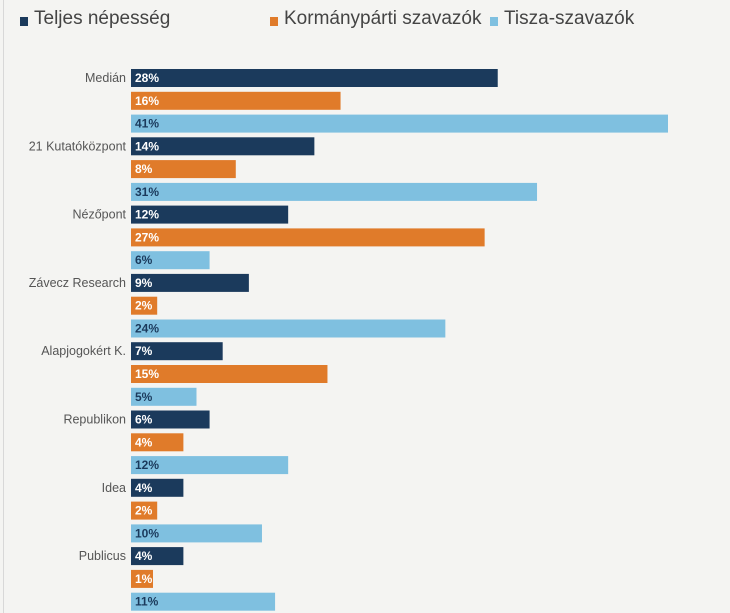 Image resolution: width=730 pixels, height=613 pixels. I want to click on category-label: Alapjogokért K., so click(83, 351).